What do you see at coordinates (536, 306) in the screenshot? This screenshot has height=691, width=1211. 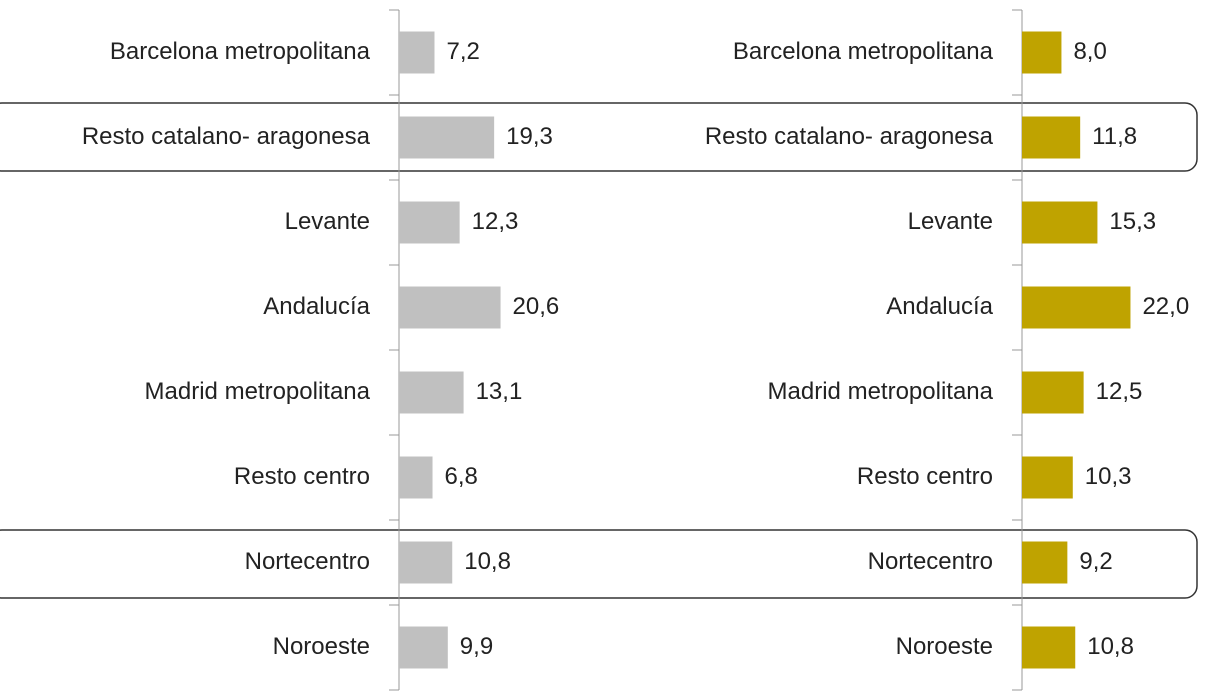 I see `value-label: 20,6` at bounding box center [536, 306].